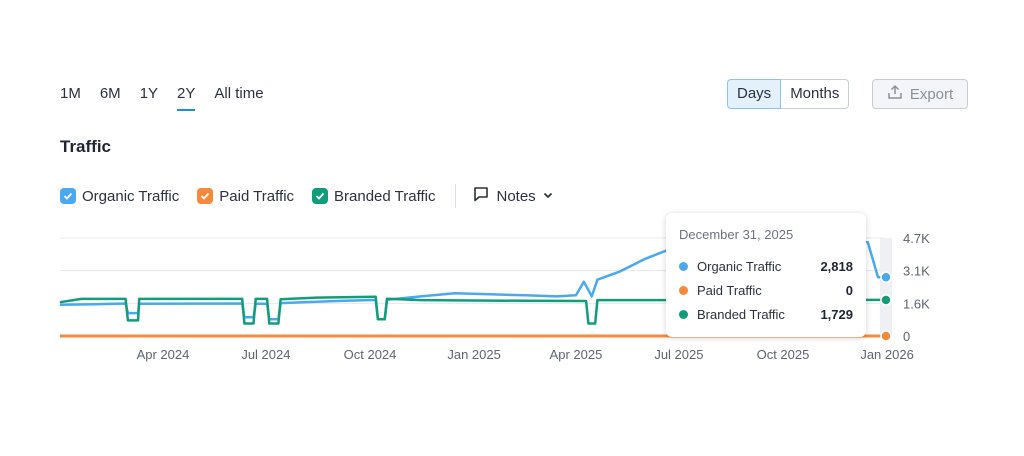  Describe the element at coordinates (739, 266) in the screenshot. I see `tooltip-organic-name: Organic Traffic` at that location.